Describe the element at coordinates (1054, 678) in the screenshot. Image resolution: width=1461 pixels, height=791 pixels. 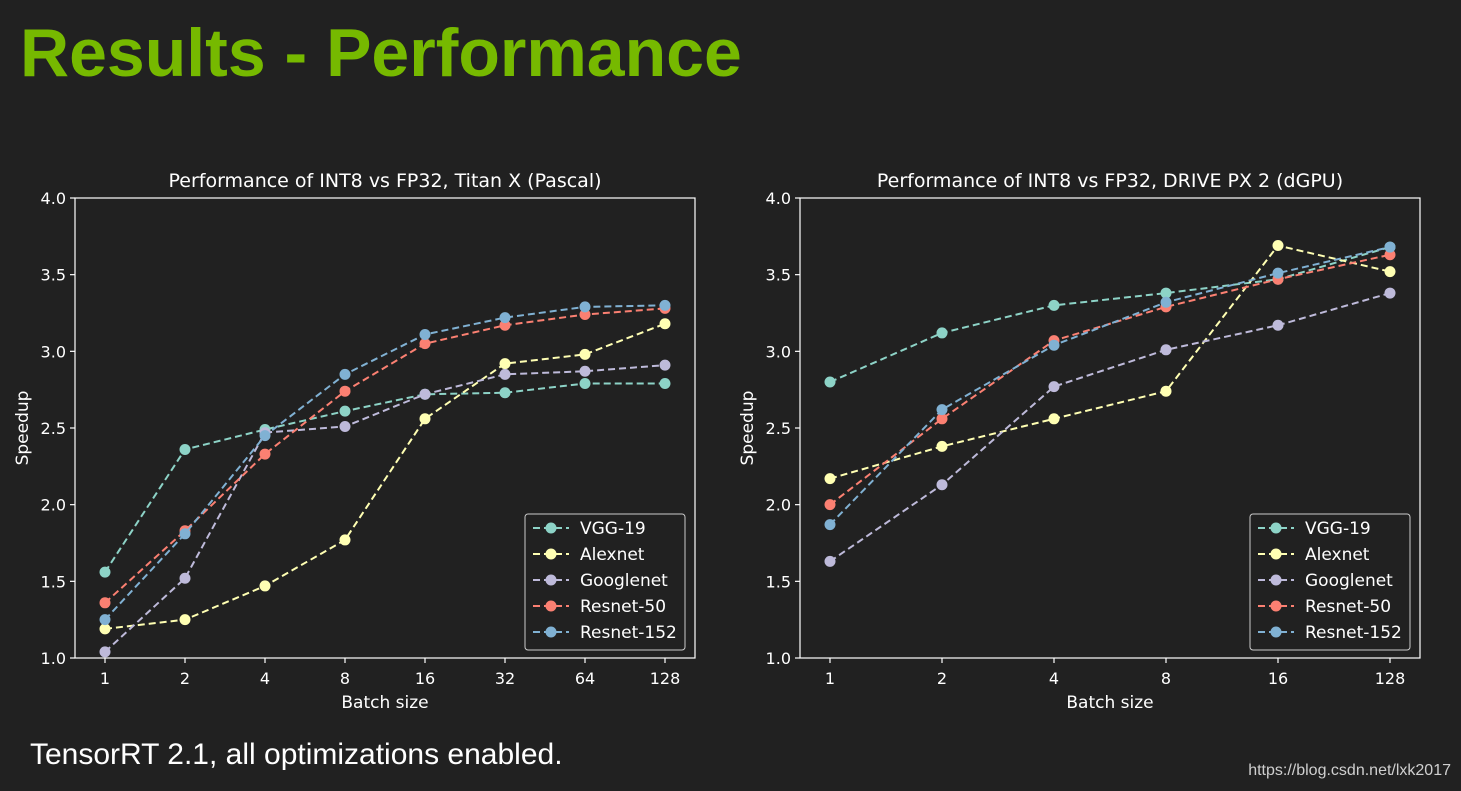
I see `x-tick-label: 4` at that location.